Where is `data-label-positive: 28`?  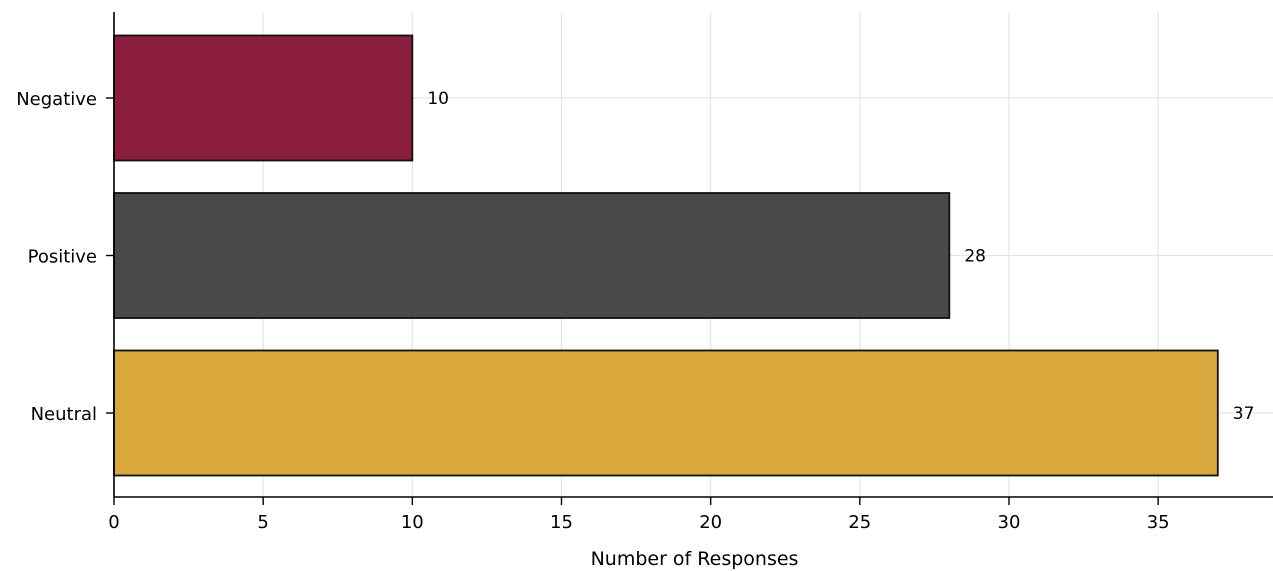 data-label-positive: 28 is located at coordinates (975, 257).